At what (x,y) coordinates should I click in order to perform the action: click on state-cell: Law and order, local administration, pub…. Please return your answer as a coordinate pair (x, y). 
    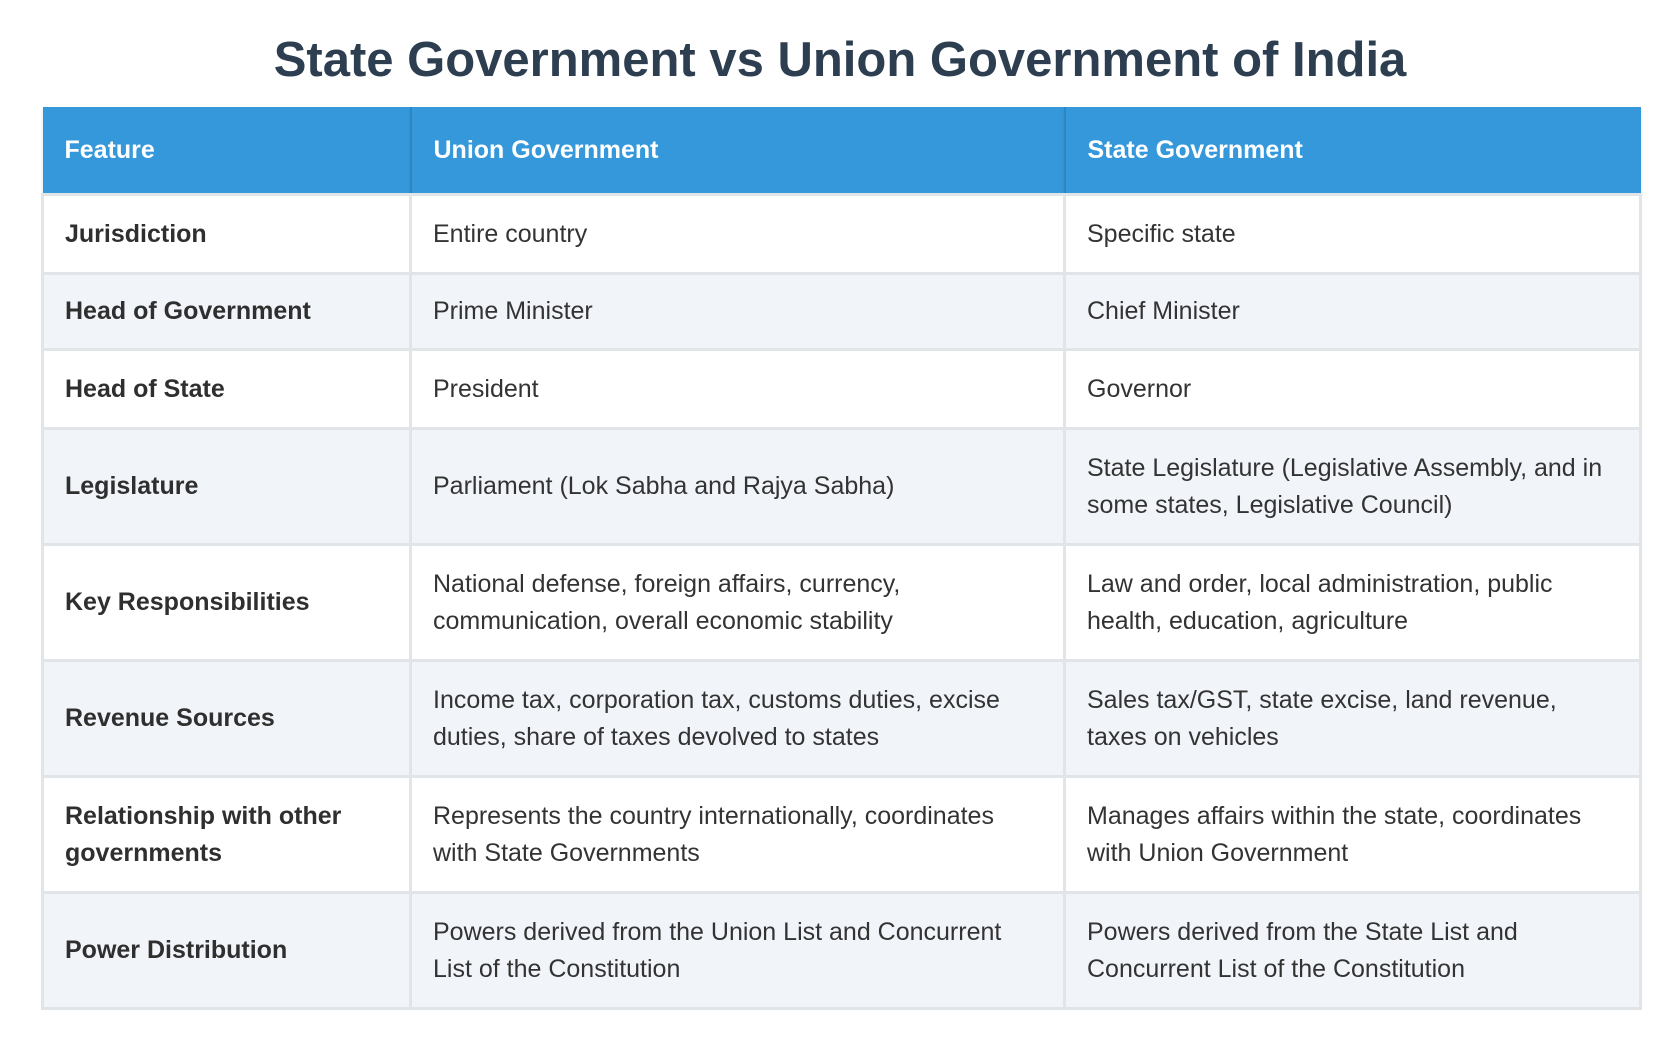
    Looking at the image, I should click on (1352, 602).